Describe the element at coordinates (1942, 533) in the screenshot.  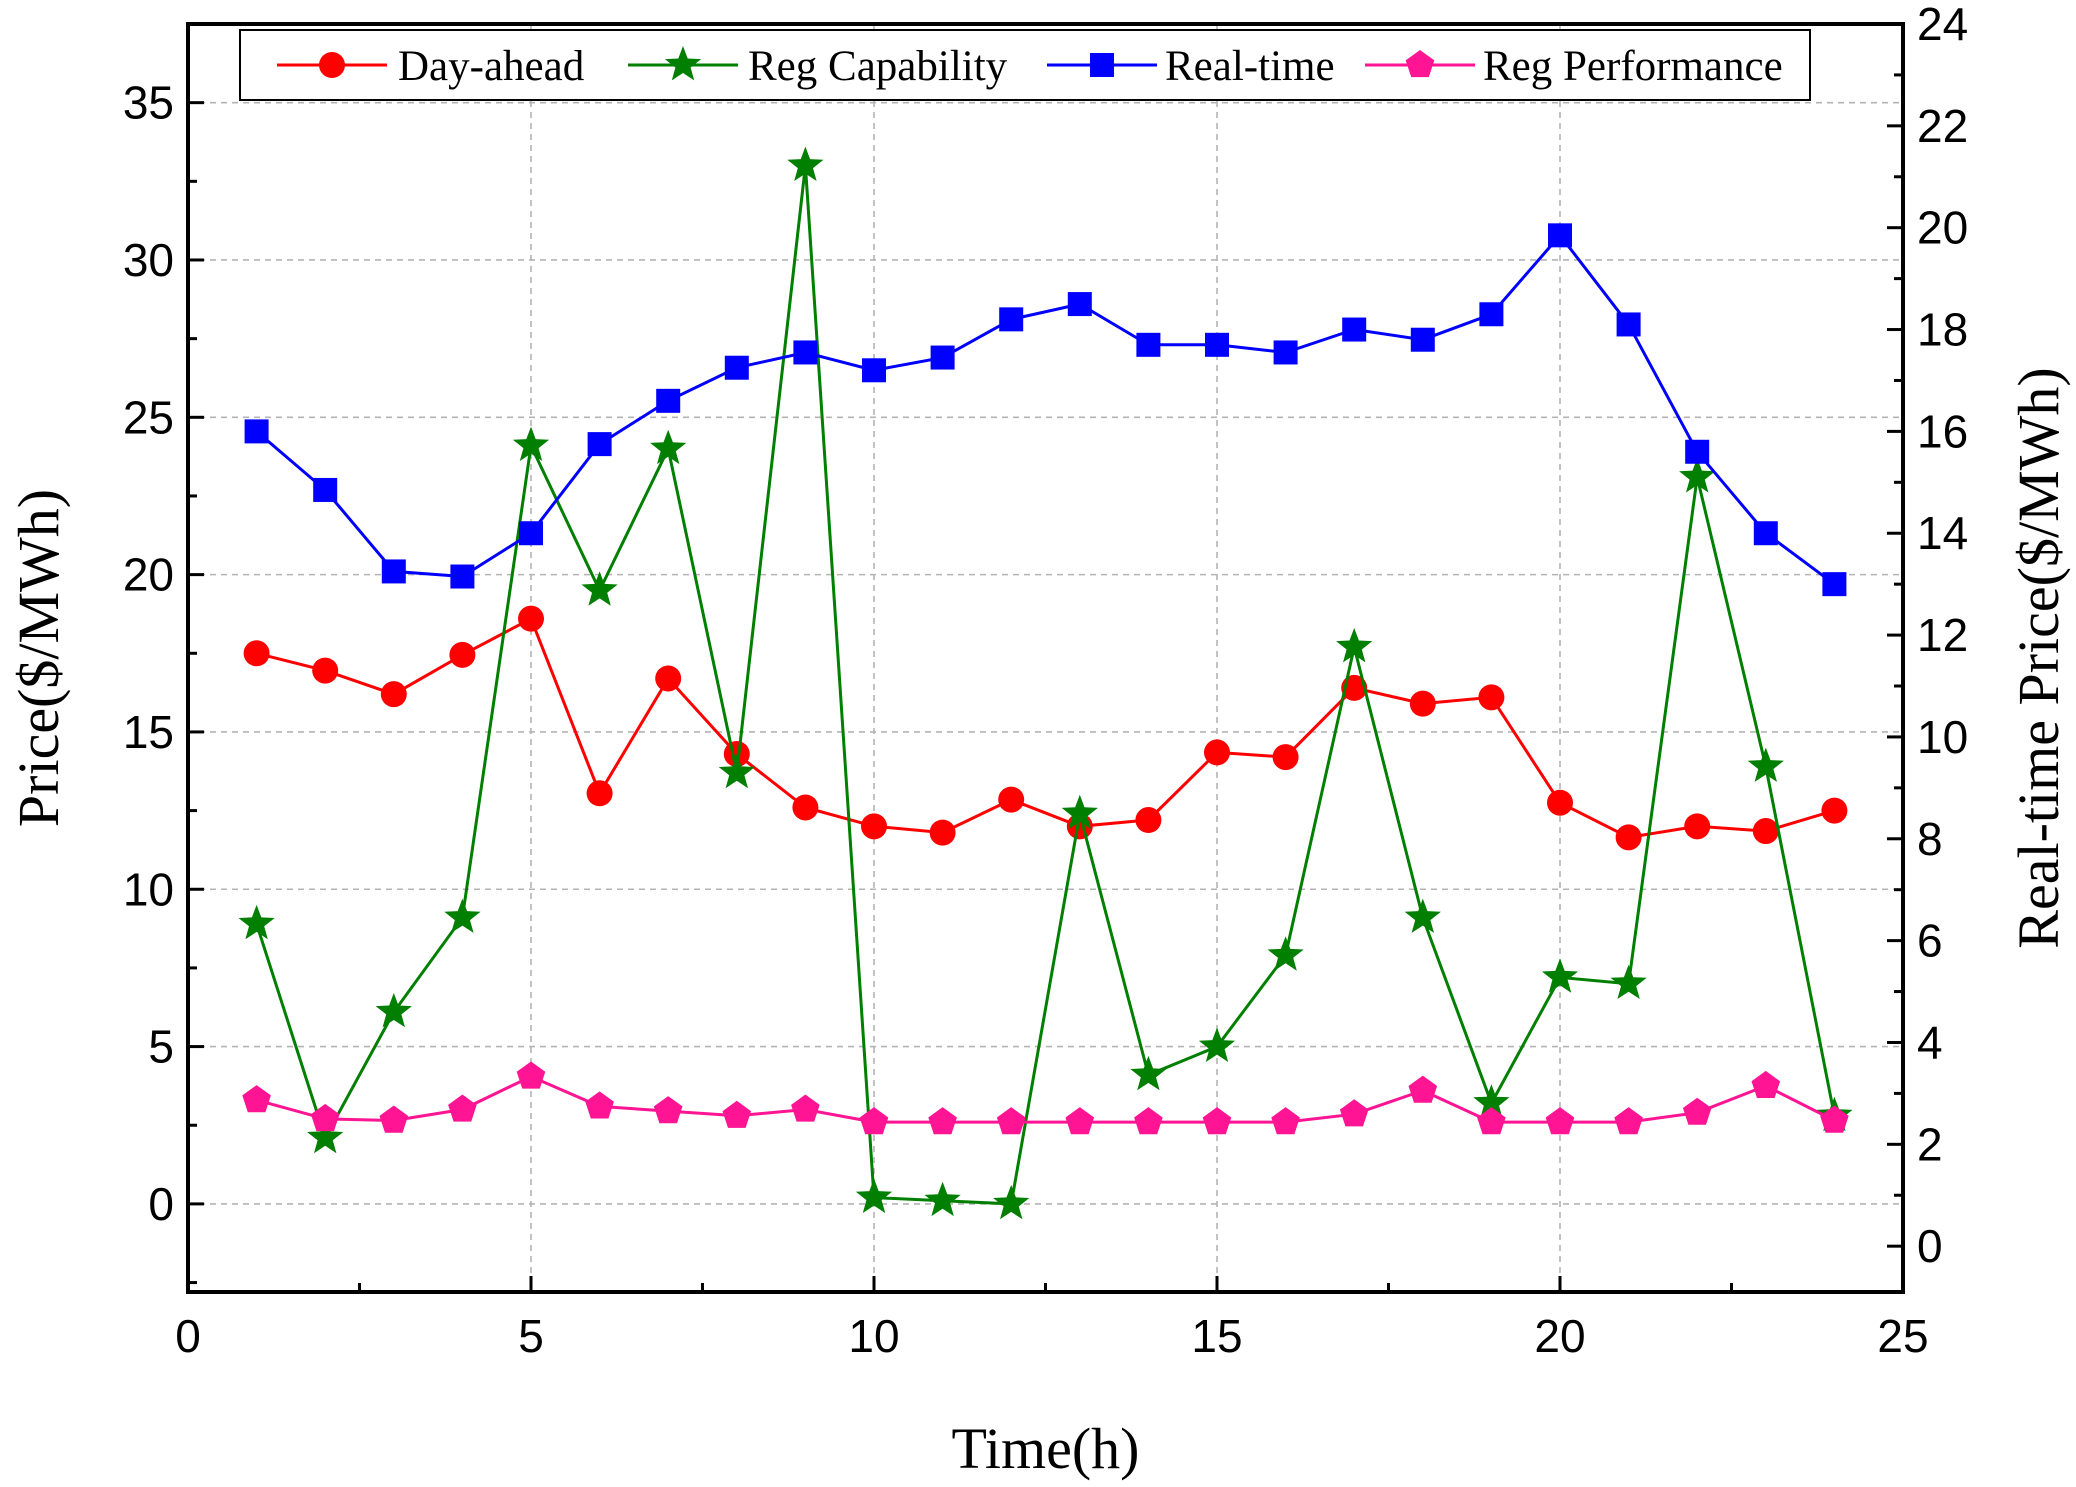
I see `y2-tick-label: 14` at that location.